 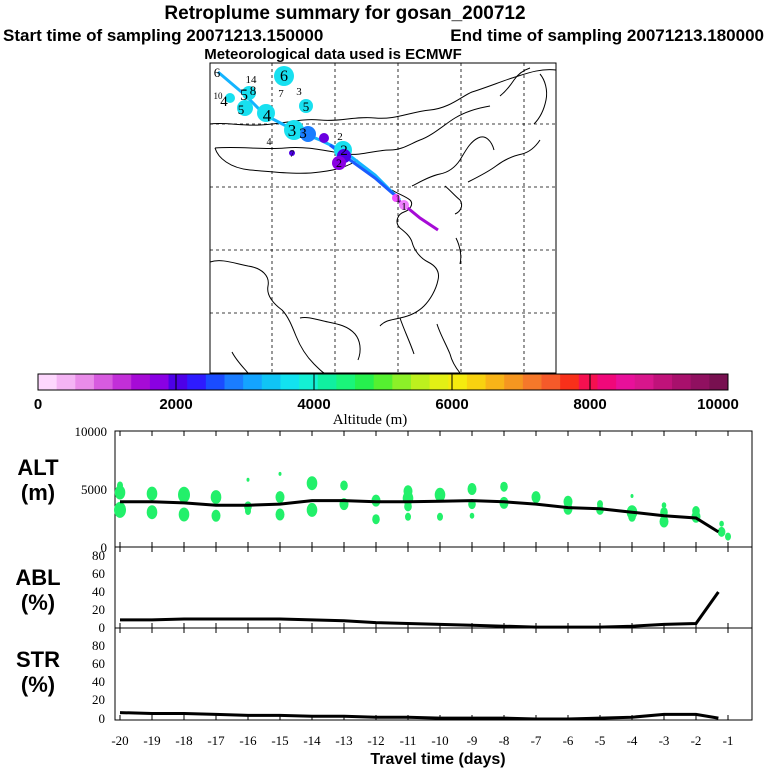 I want to click on str-ylabel: STR, so click(x=38, y=659).